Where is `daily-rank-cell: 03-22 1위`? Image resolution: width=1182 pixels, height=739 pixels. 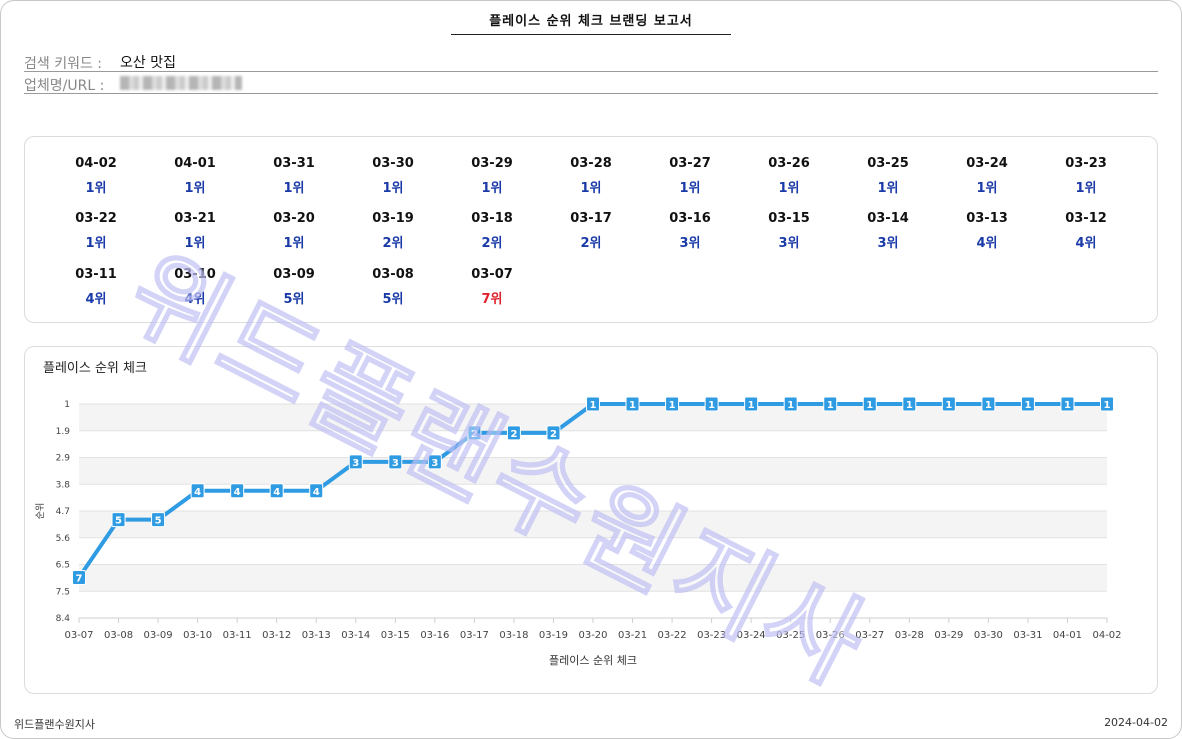
daily-rank-cell: 03-22 1위 is located at coordinates (96, 231).